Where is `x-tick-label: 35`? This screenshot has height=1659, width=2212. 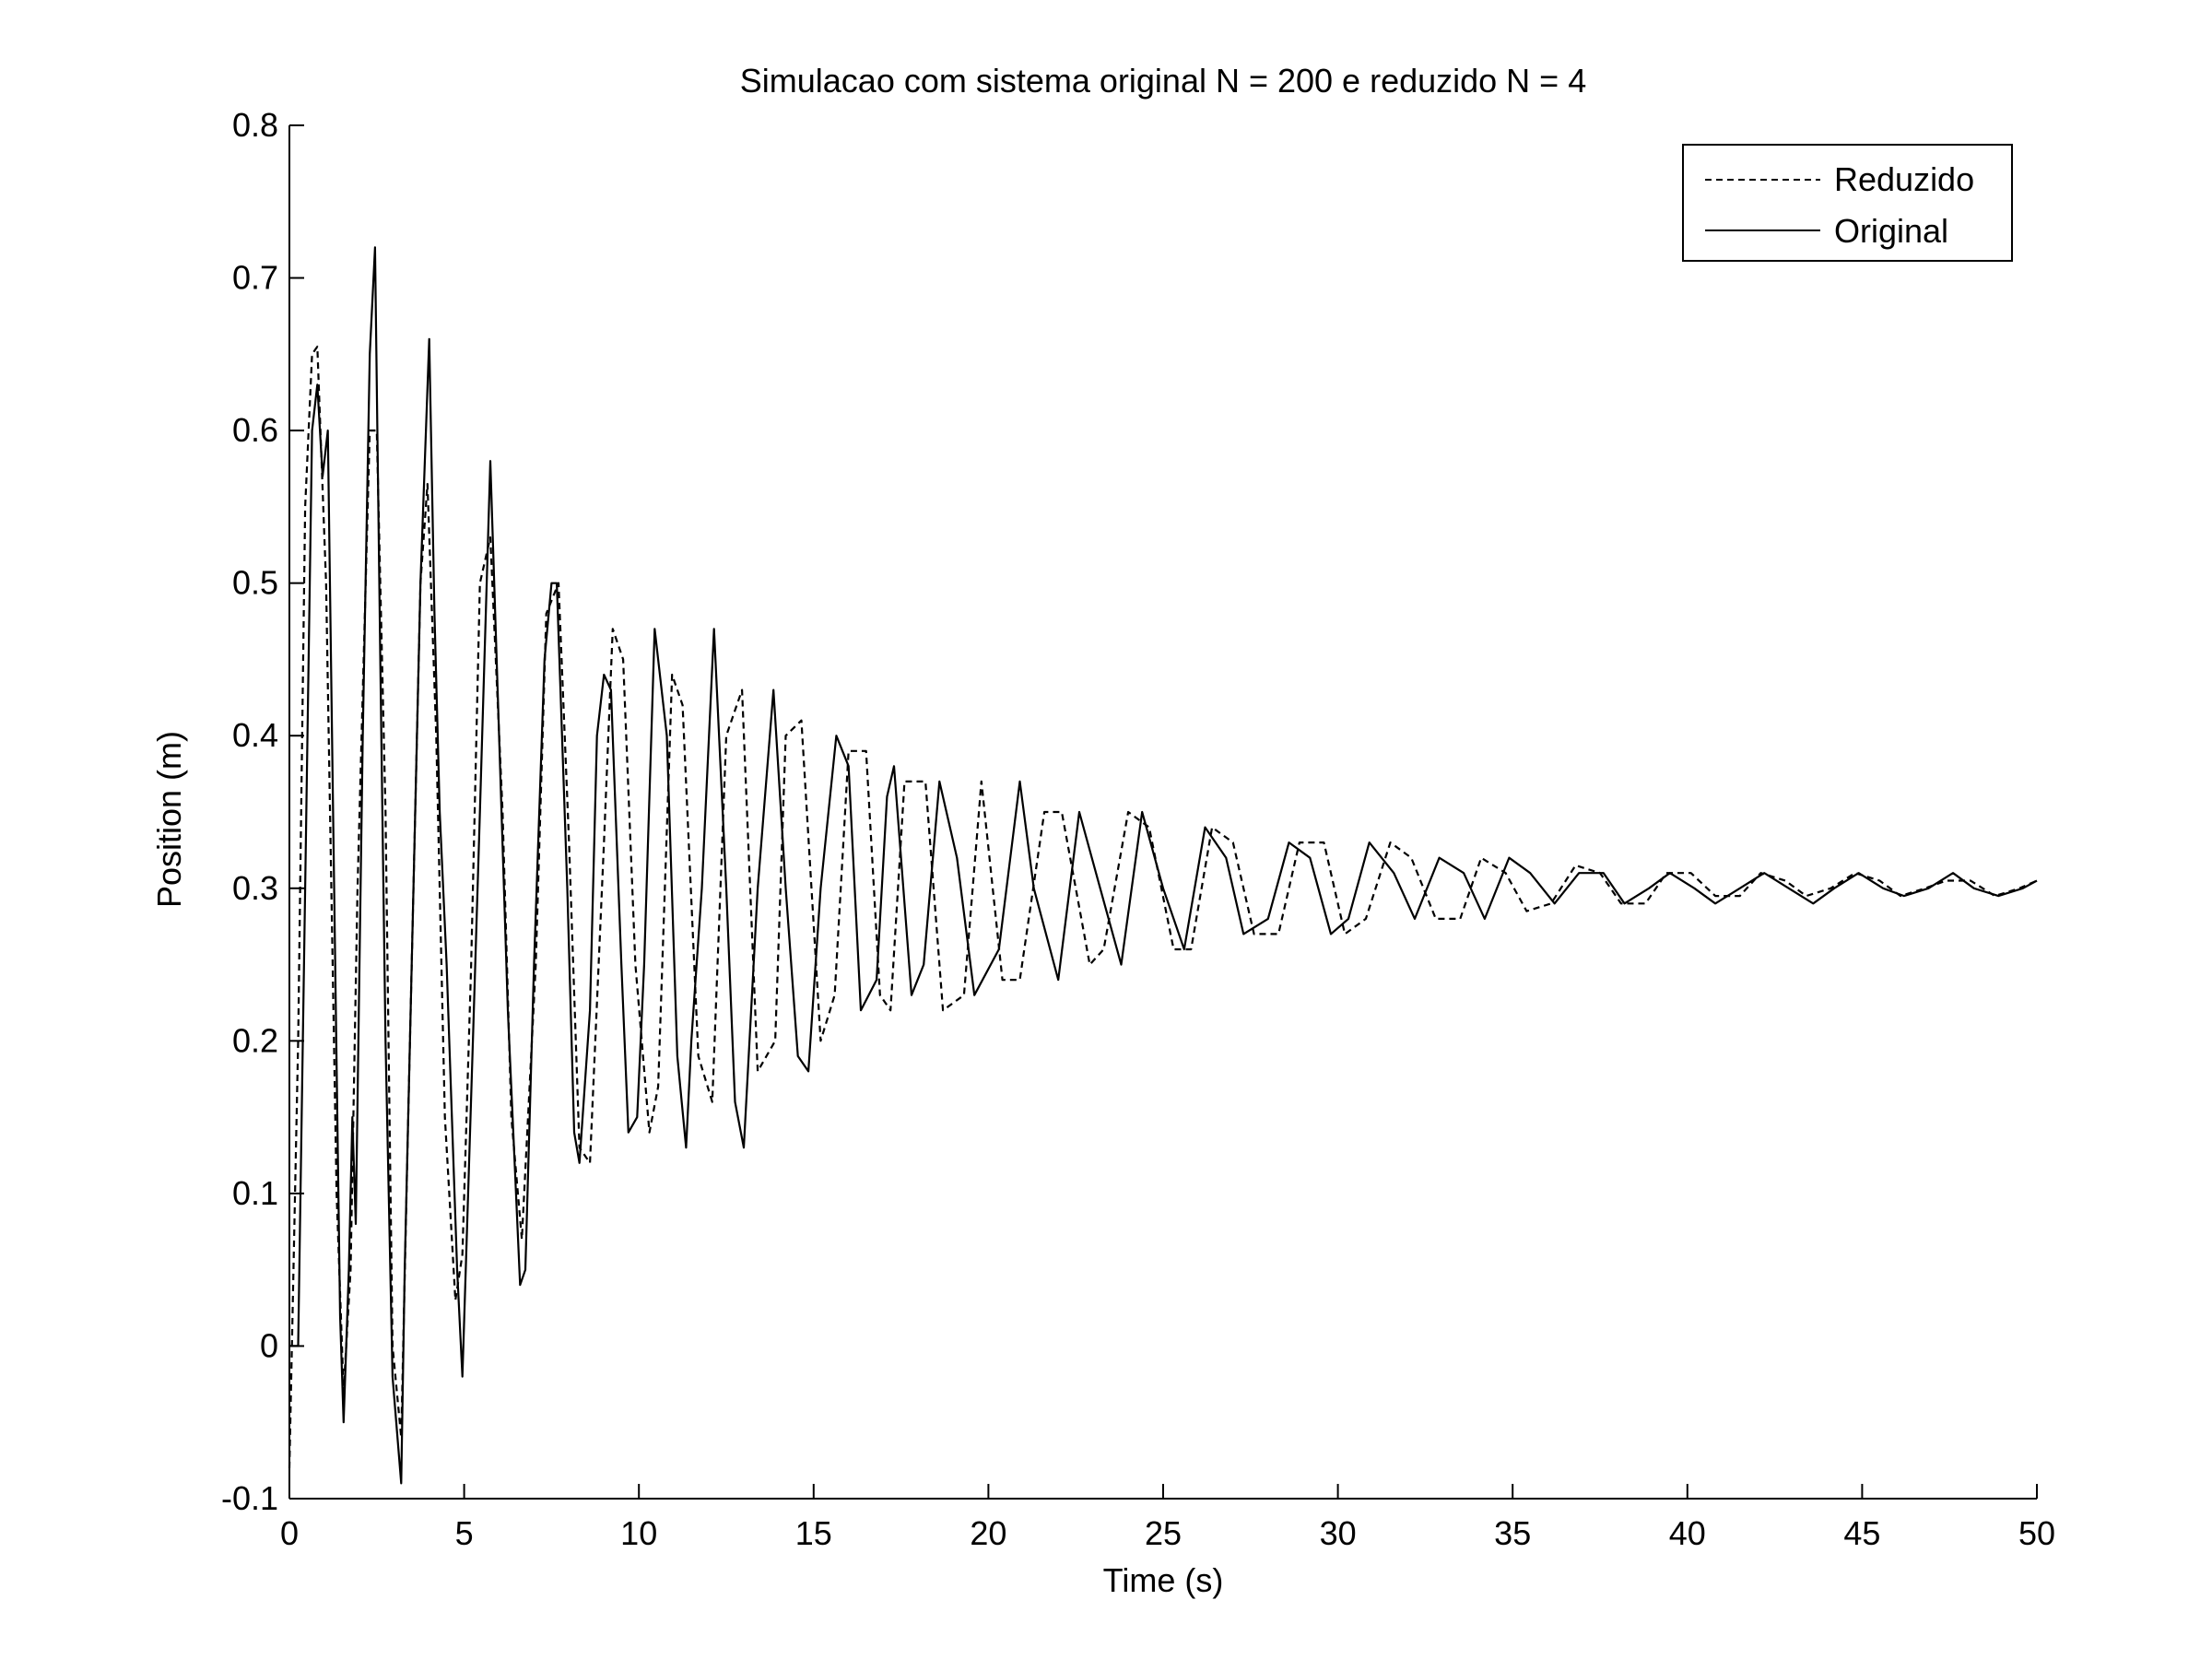
x-tick-label: 35 is located at coordinates (1512, 1533).